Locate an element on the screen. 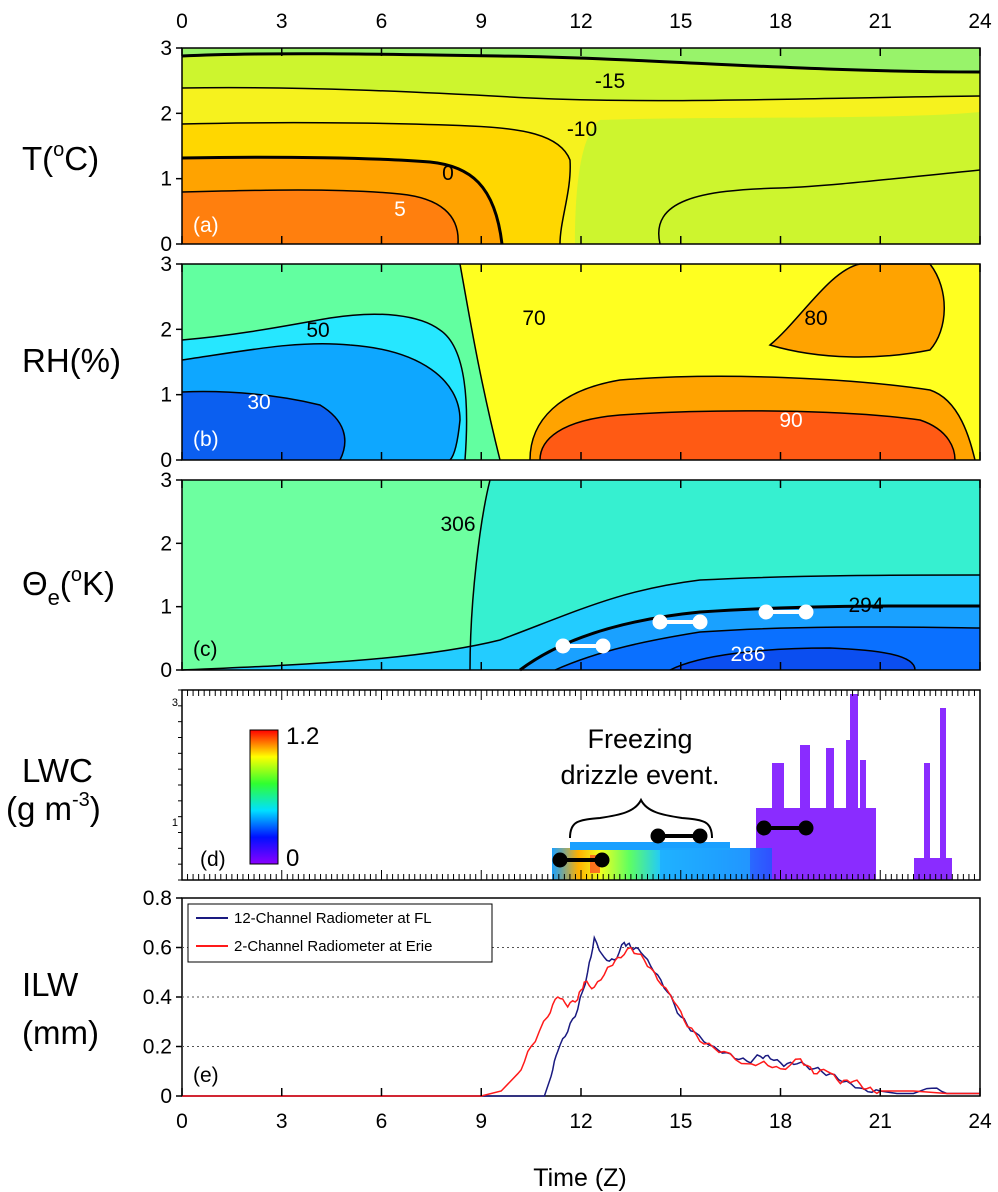  colorbar-max-label: 1.2 is located at coordinates (302, 736).